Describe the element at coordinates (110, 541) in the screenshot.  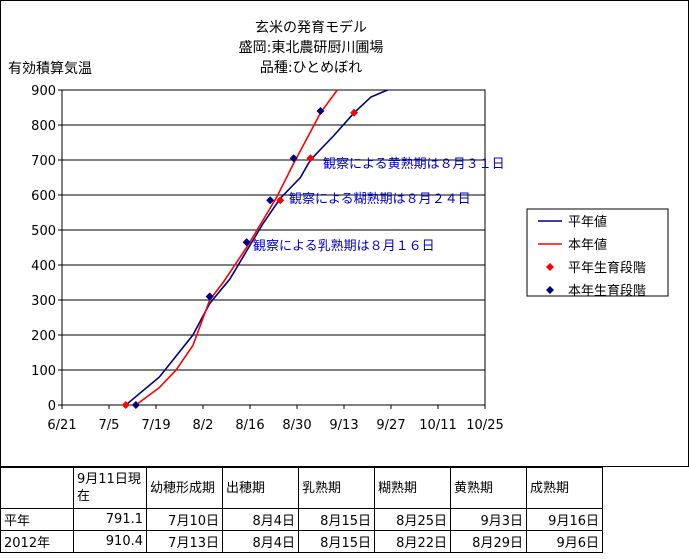
I see `table-cell: 910.4` at that location.